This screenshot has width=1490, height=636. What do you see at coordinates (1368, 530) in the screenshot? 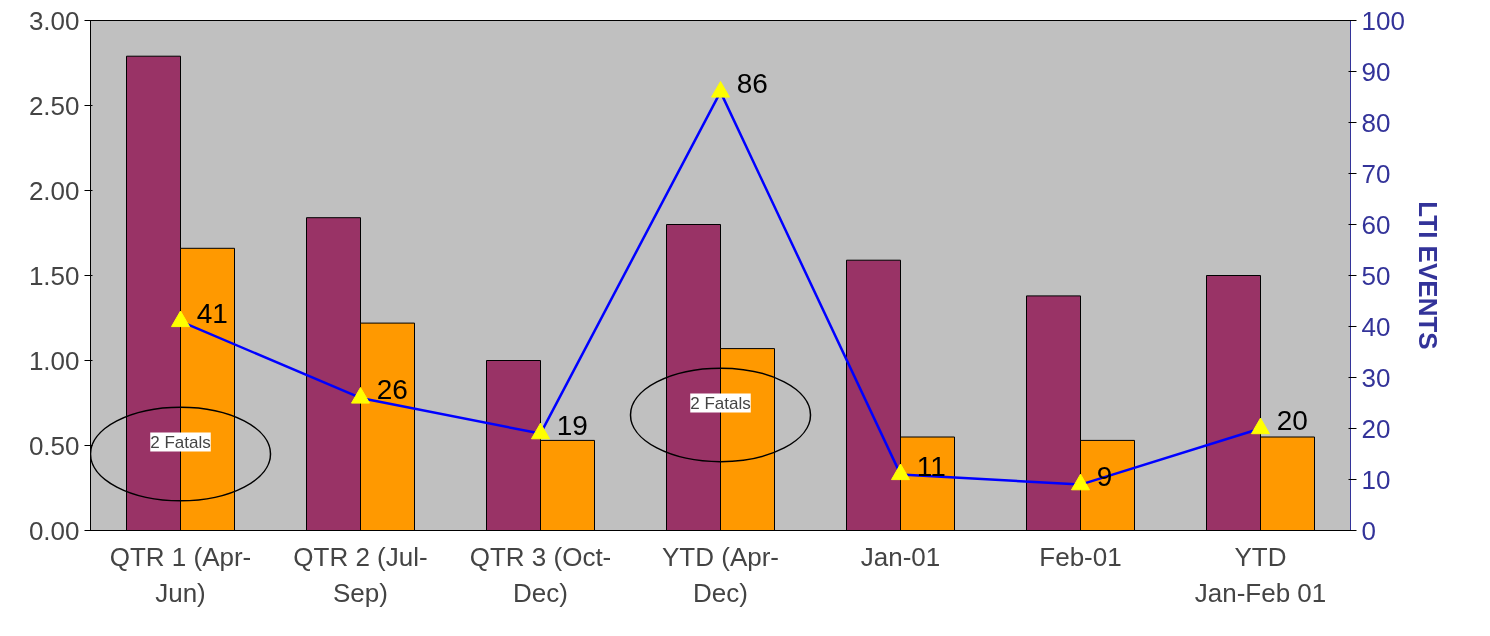
I see `y2-tick-label: 0` at bounding box center [1368, 530].